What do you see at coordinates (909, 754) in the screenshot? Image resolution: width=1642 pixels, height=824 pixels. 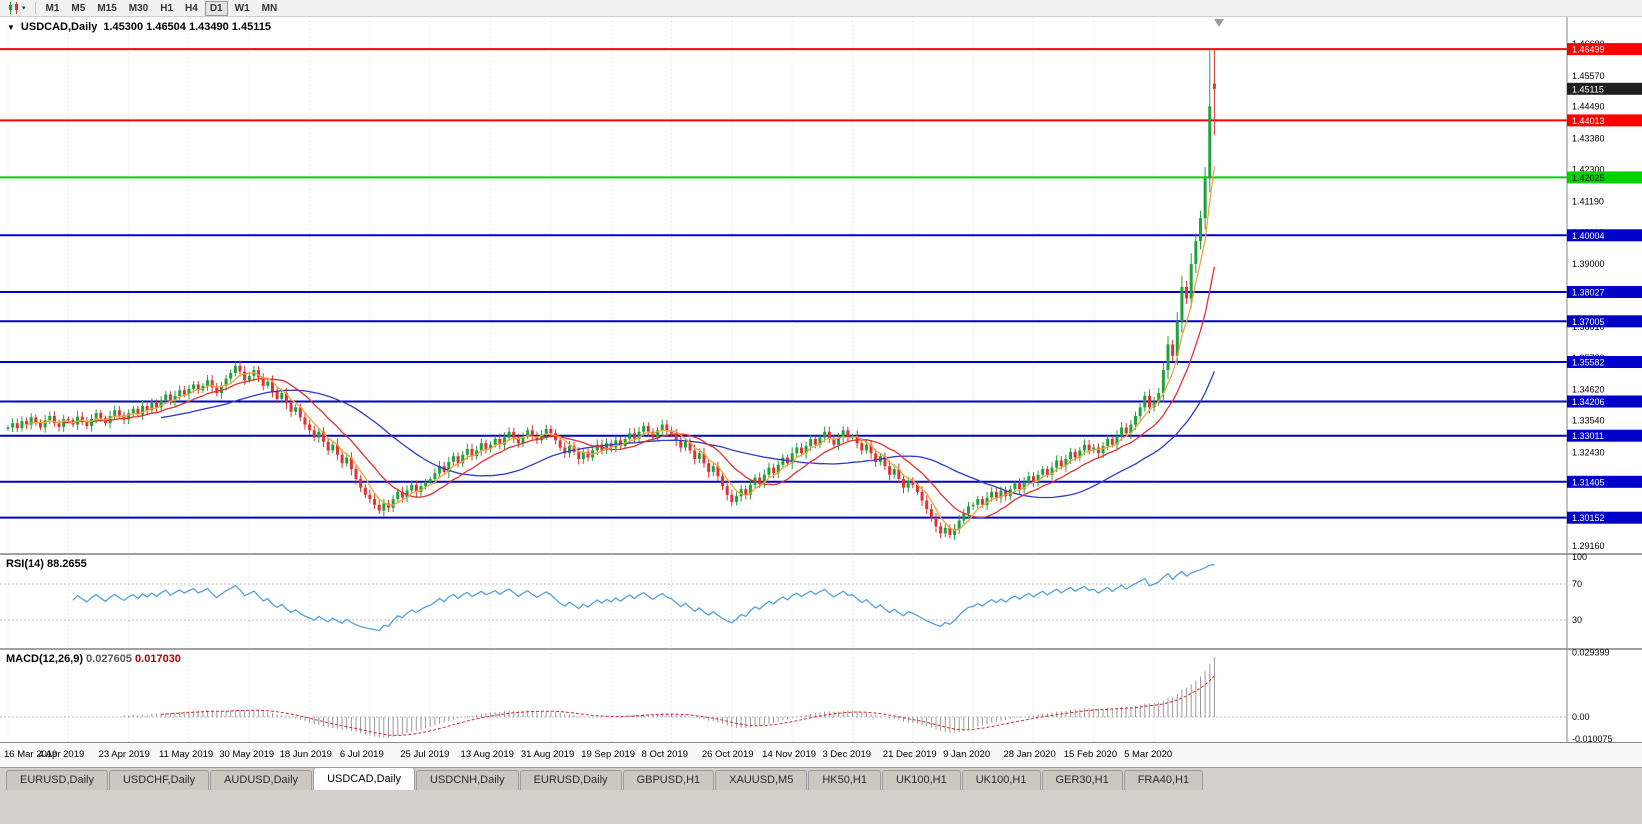 I see `time-axis-label: 21 Dec 2019` at bounding box center [909, 754].